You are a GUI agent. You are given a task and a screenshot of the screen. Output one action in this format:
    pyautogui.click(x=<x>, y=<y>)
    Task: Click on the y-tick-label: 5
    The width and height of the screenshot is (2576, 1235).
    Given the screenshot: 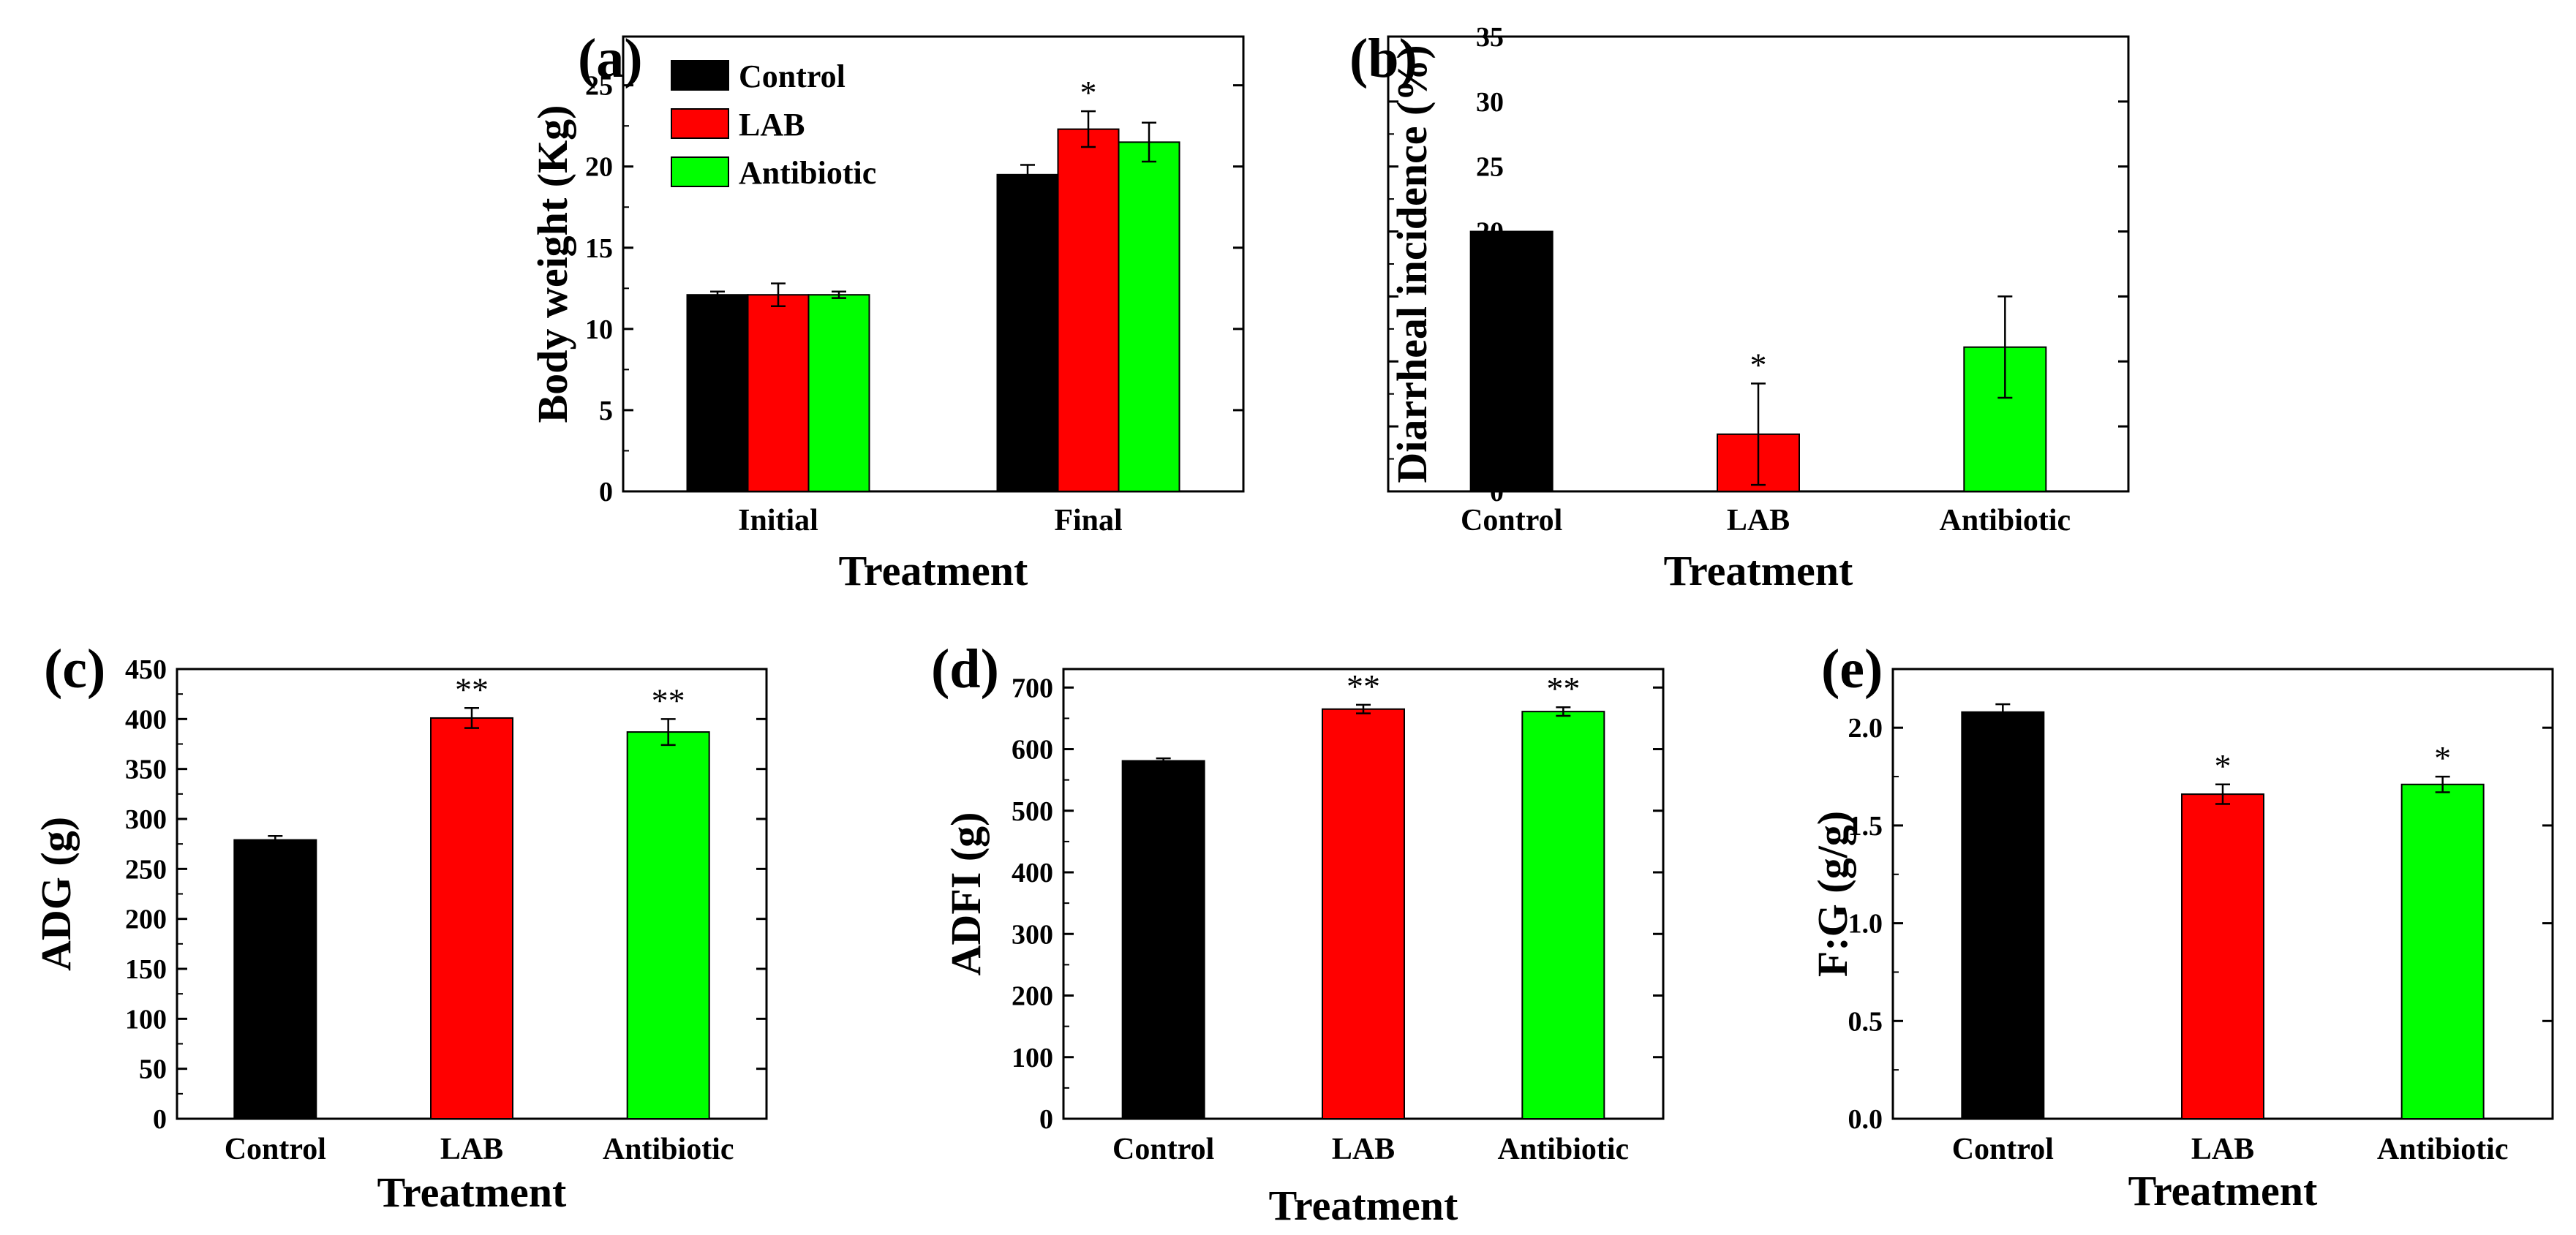 What is the action you would take?
    pyautogui.click(x=606, y=411)
    